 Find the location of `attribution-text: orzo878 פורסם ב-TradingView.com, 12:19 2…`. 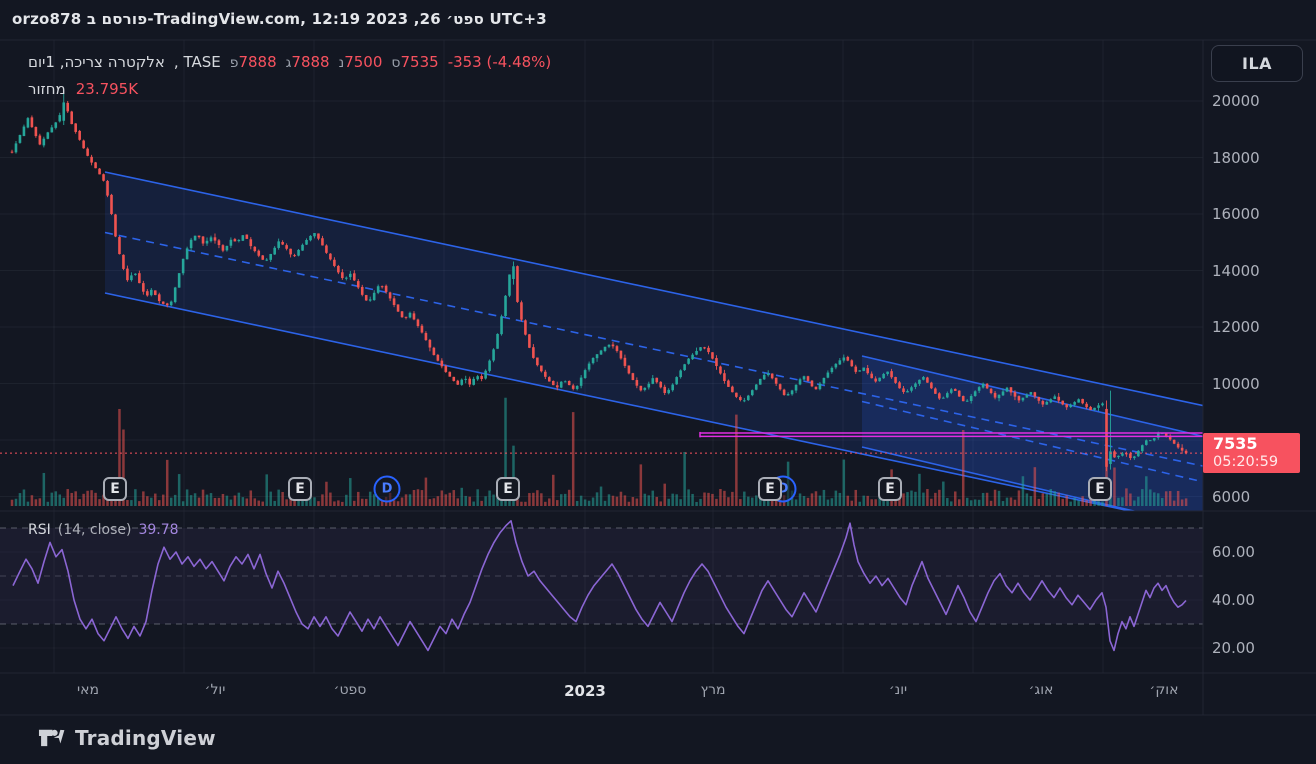

attribution-text: orzo878 פורסם ב-TradingView.com, 12:19 2… is located at coordinates (279, 19).